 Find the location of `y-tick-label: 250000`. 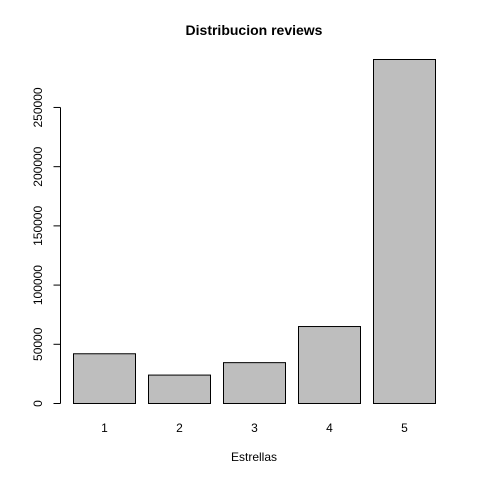

y-tick-label: 250000 is located at coordinates (38, 107).